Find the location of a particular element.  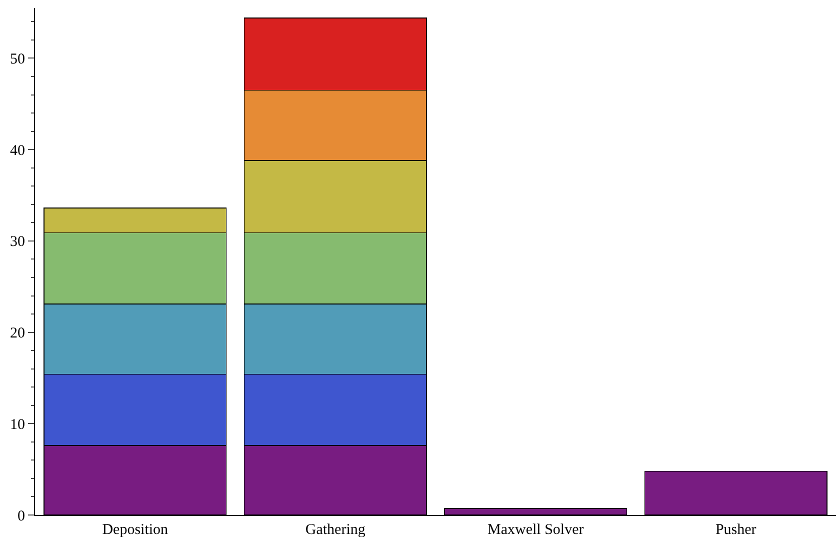

x-tick-label: Pusher is located at coordinates (735, 529).